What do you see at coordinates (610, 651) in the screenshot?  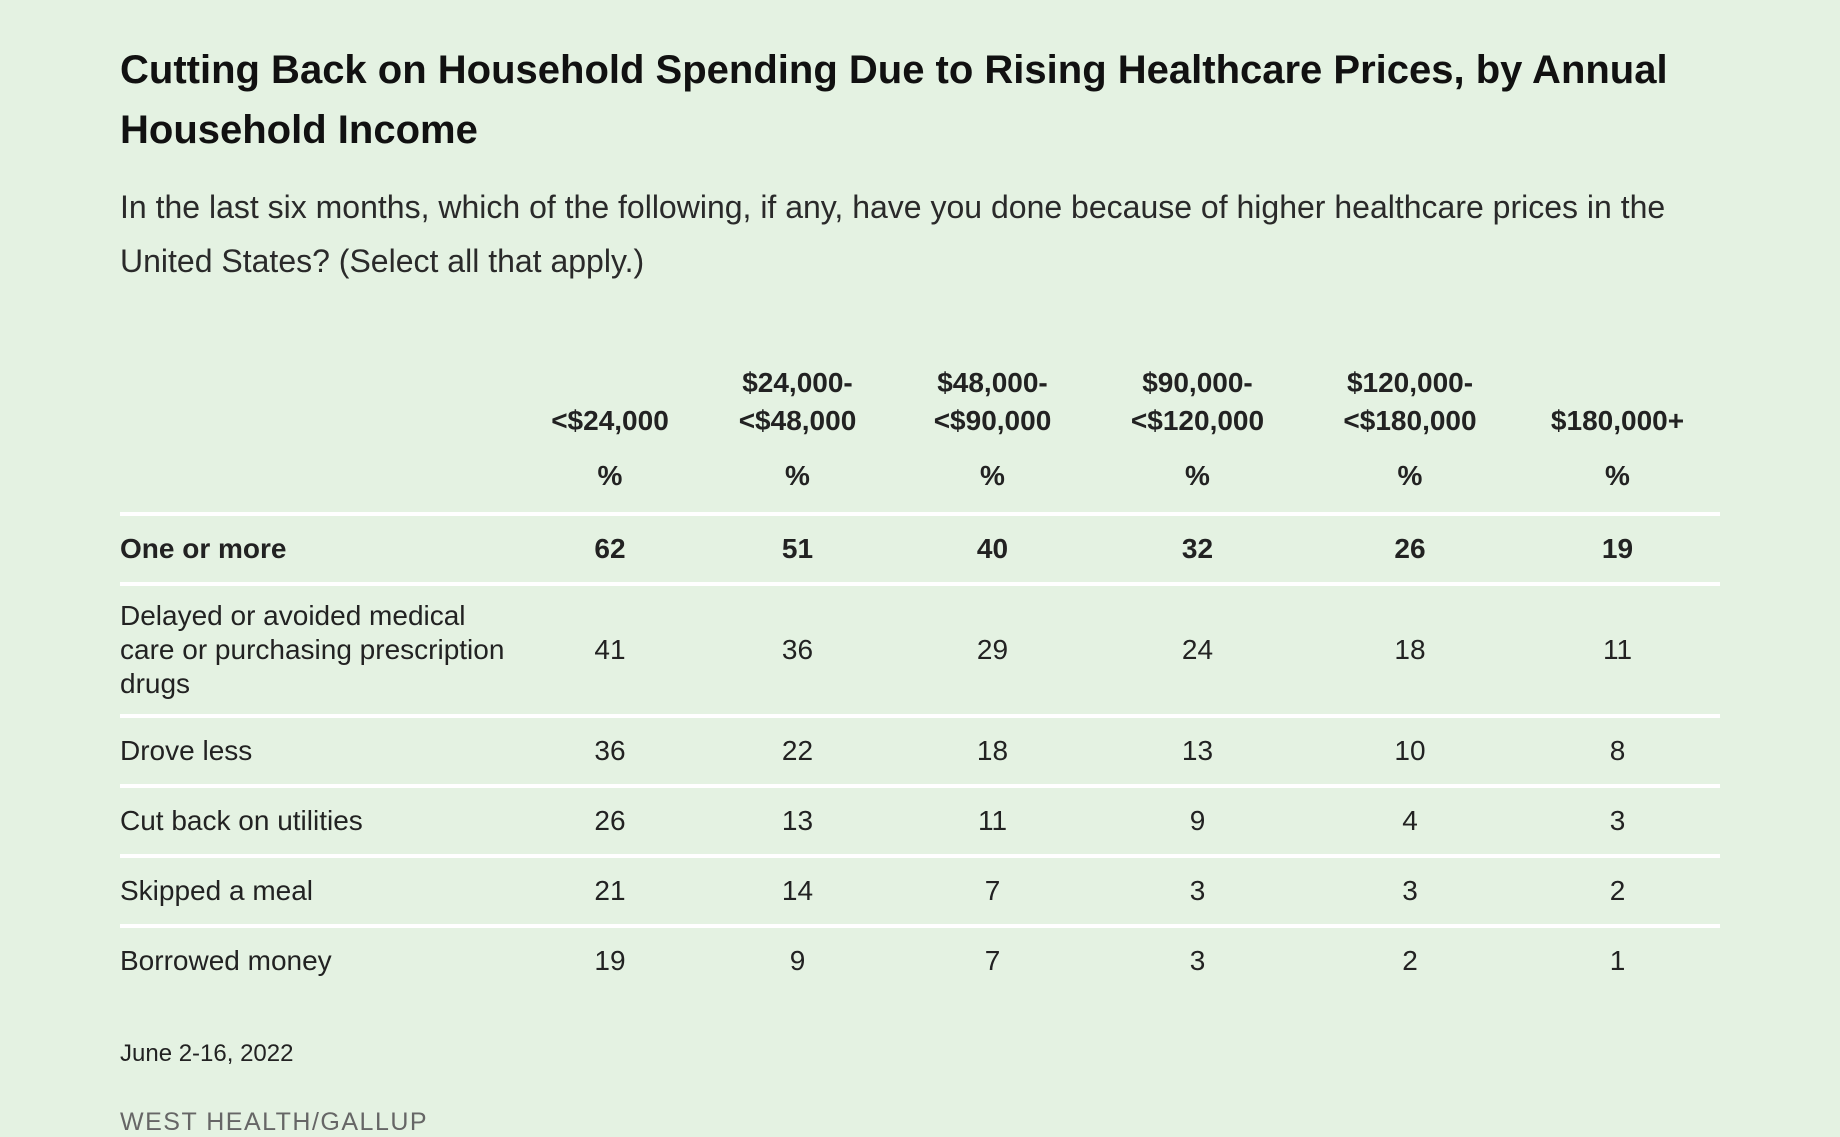 I see `table-cell: 41` at bounding box center [610, 651].